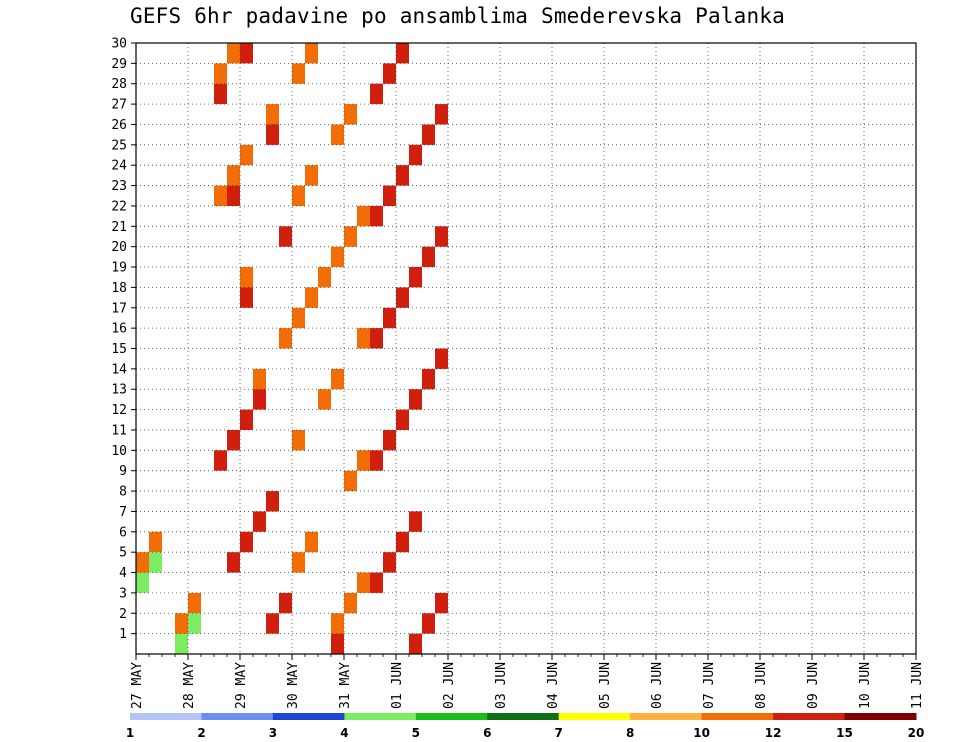 The image size is (960, 742). Describe the element at coordinates (119, 390) in the screenshot. I see `y-tick-label: 13` at that location.